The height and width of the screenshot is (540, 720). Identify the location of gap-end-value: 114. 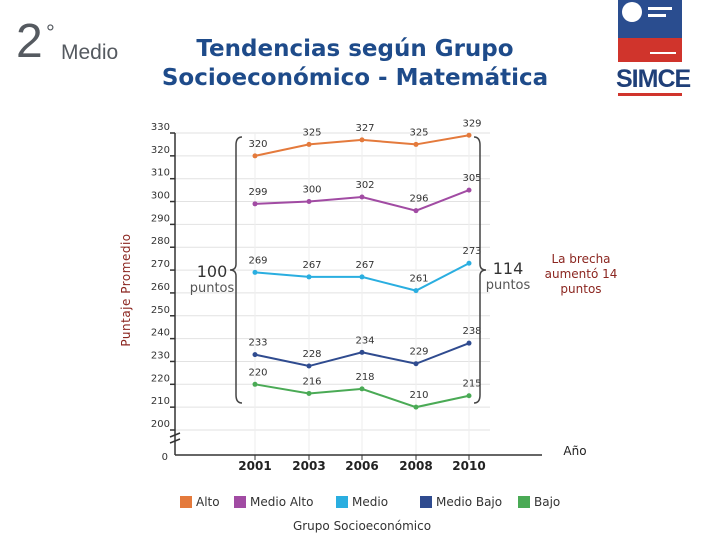
(508, 268).